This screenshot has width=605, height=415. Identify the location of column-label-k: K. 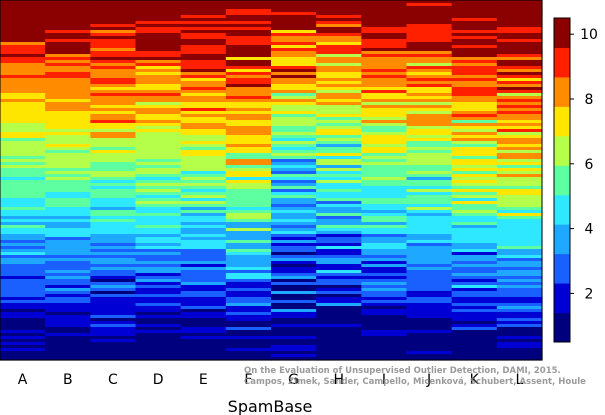
(475, 380).